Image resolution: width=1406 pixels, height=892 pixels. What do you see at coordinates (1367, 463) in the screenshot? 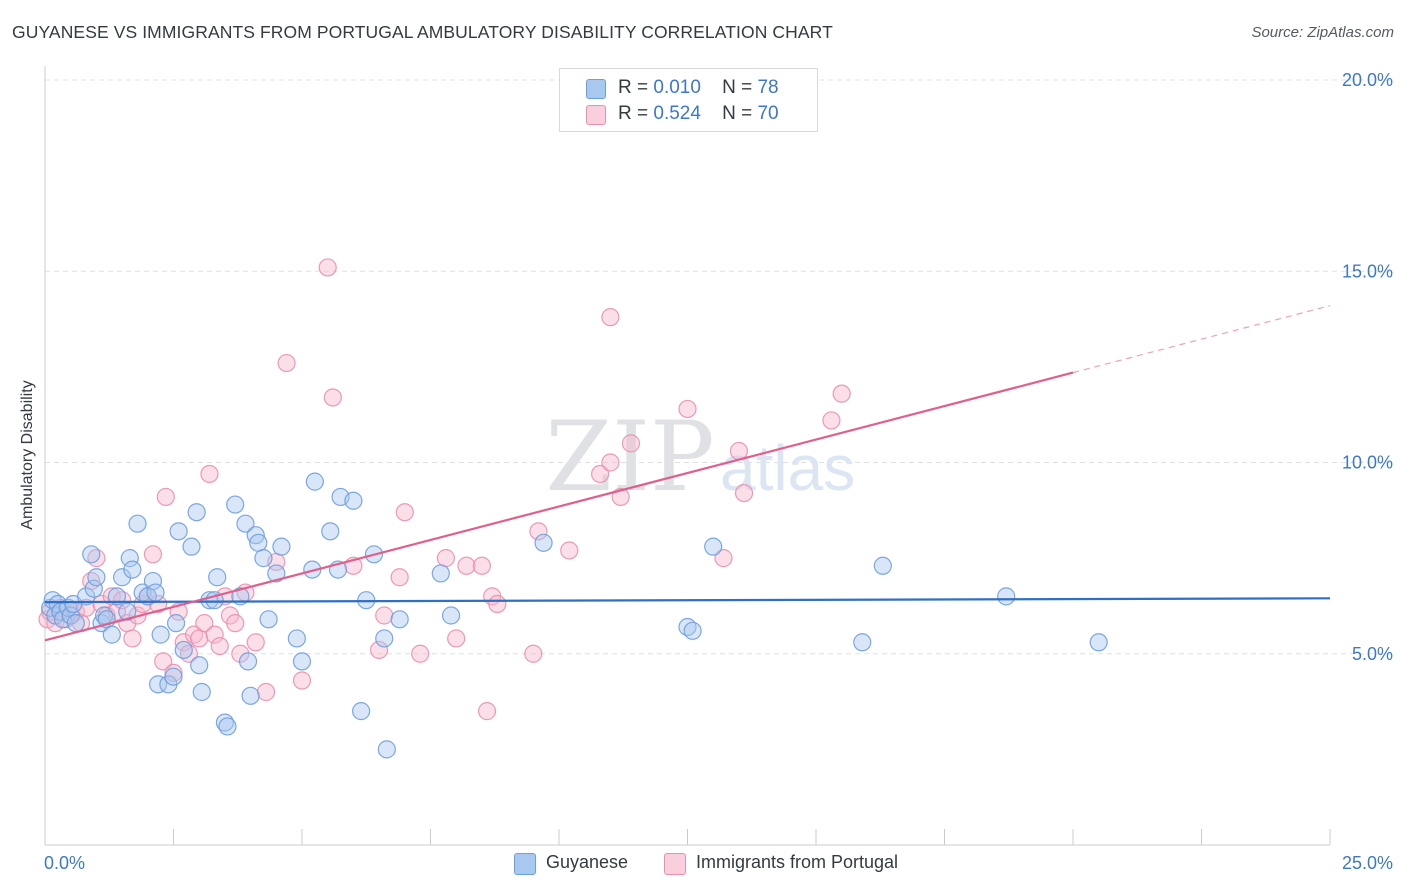
I see `y-tick-label: 10.0%` at bounding box center [1367, 463].